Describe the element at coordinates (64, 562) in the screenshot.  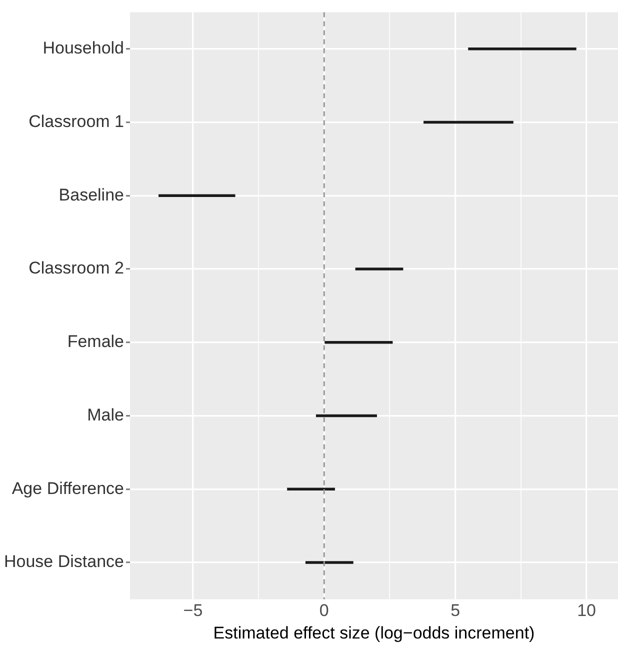
I see `y-tick-label: House Distance` at that location.